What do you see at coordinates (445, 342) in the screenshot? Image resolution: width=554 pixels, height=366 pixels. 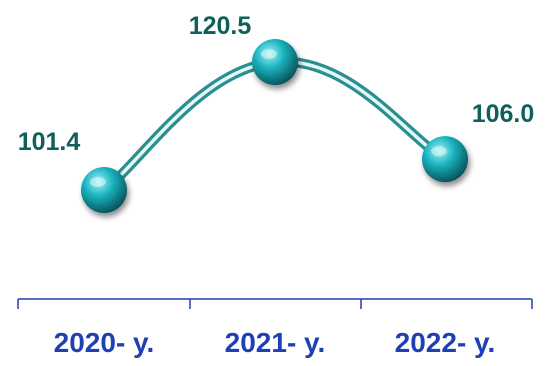 I see `x-tick-label: 2022- y.` at bounding box center [445, 342].